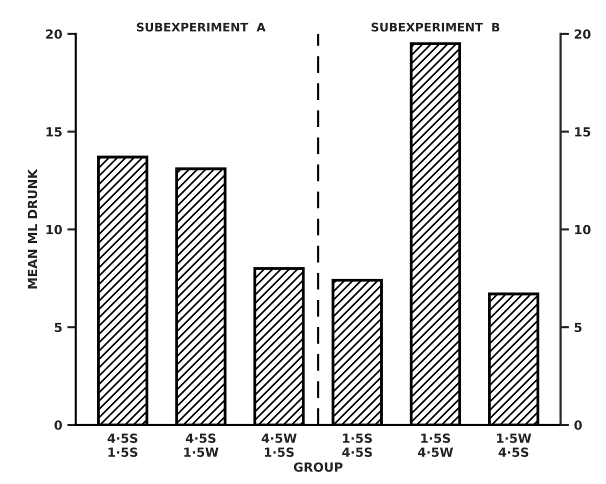 Image resolution: width=606 pixels, height=484 pixels. I want to click on y-tick-label: 0, so click(58, 425).